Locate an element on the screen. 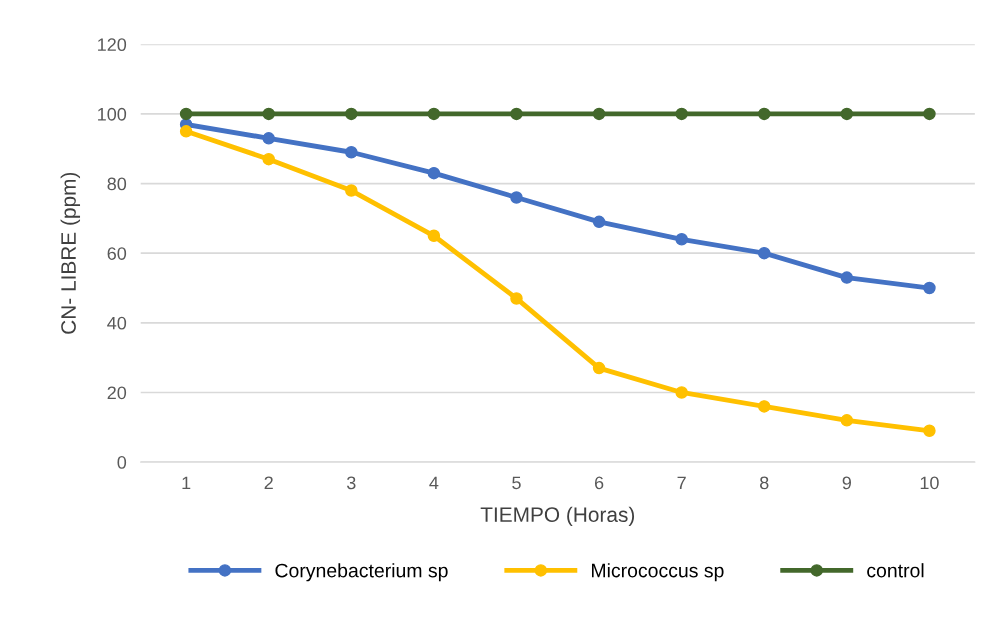 The image size is (1005, 633). x-tick-label: 4 is located at coordinates (434, 483).